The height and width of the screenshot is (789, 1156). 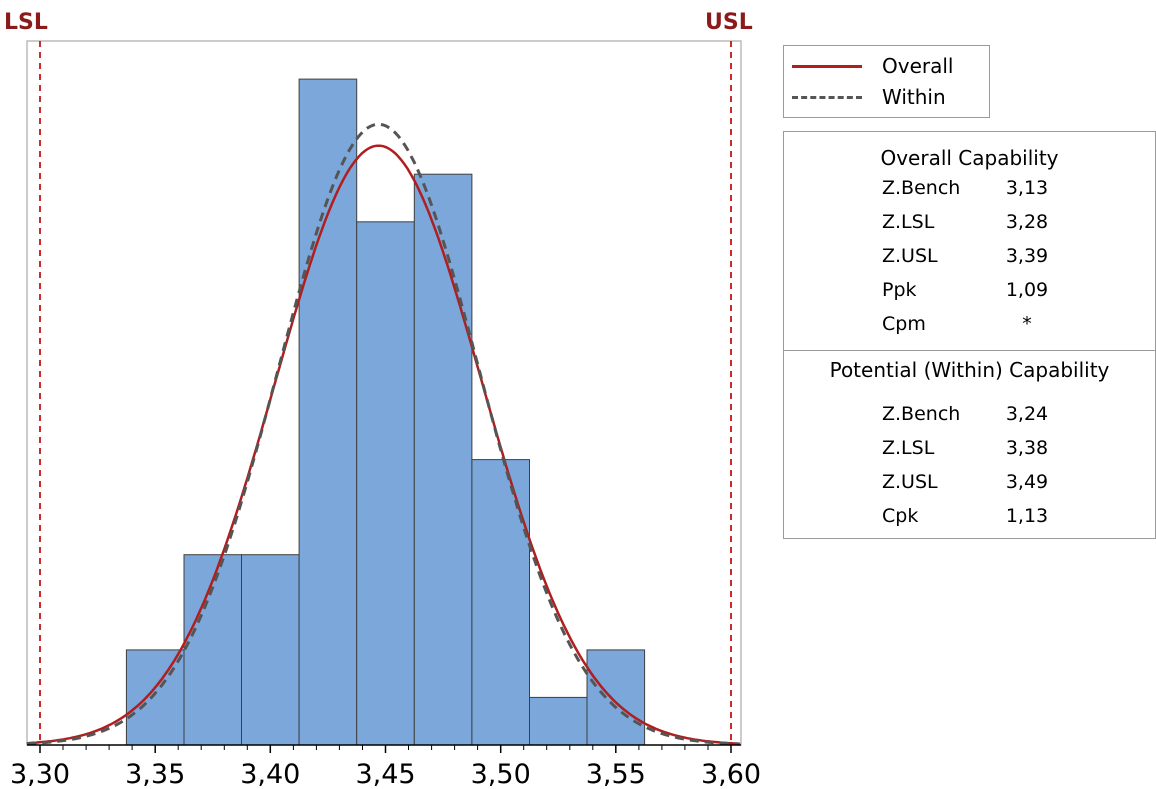 I want to click on stat-value: 3,13, so click(x=1027, y=188).